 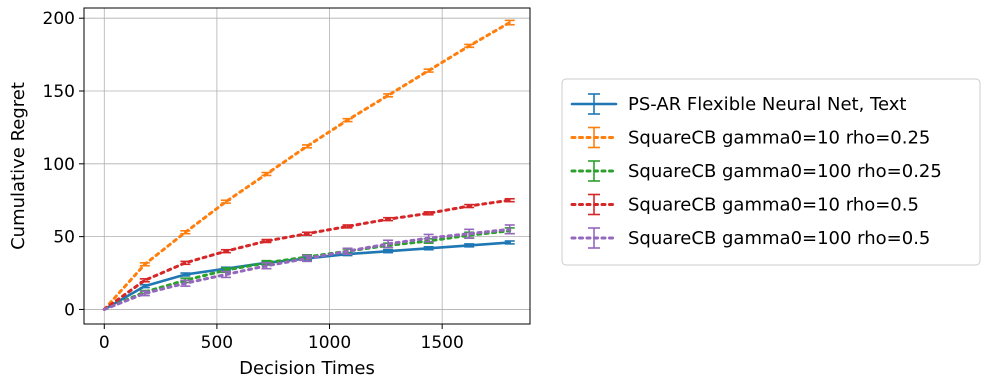 I want to click on y-tick-label: 200, so click(x=59, y=19).